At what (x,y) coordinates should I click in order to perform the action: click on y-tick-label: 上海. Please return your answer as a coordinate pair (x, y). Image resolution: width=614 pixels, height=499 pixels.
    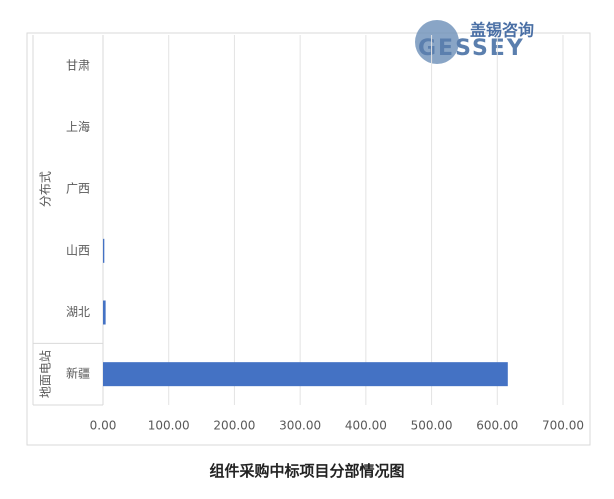
    Looking at the image, I should click on (78, 126).